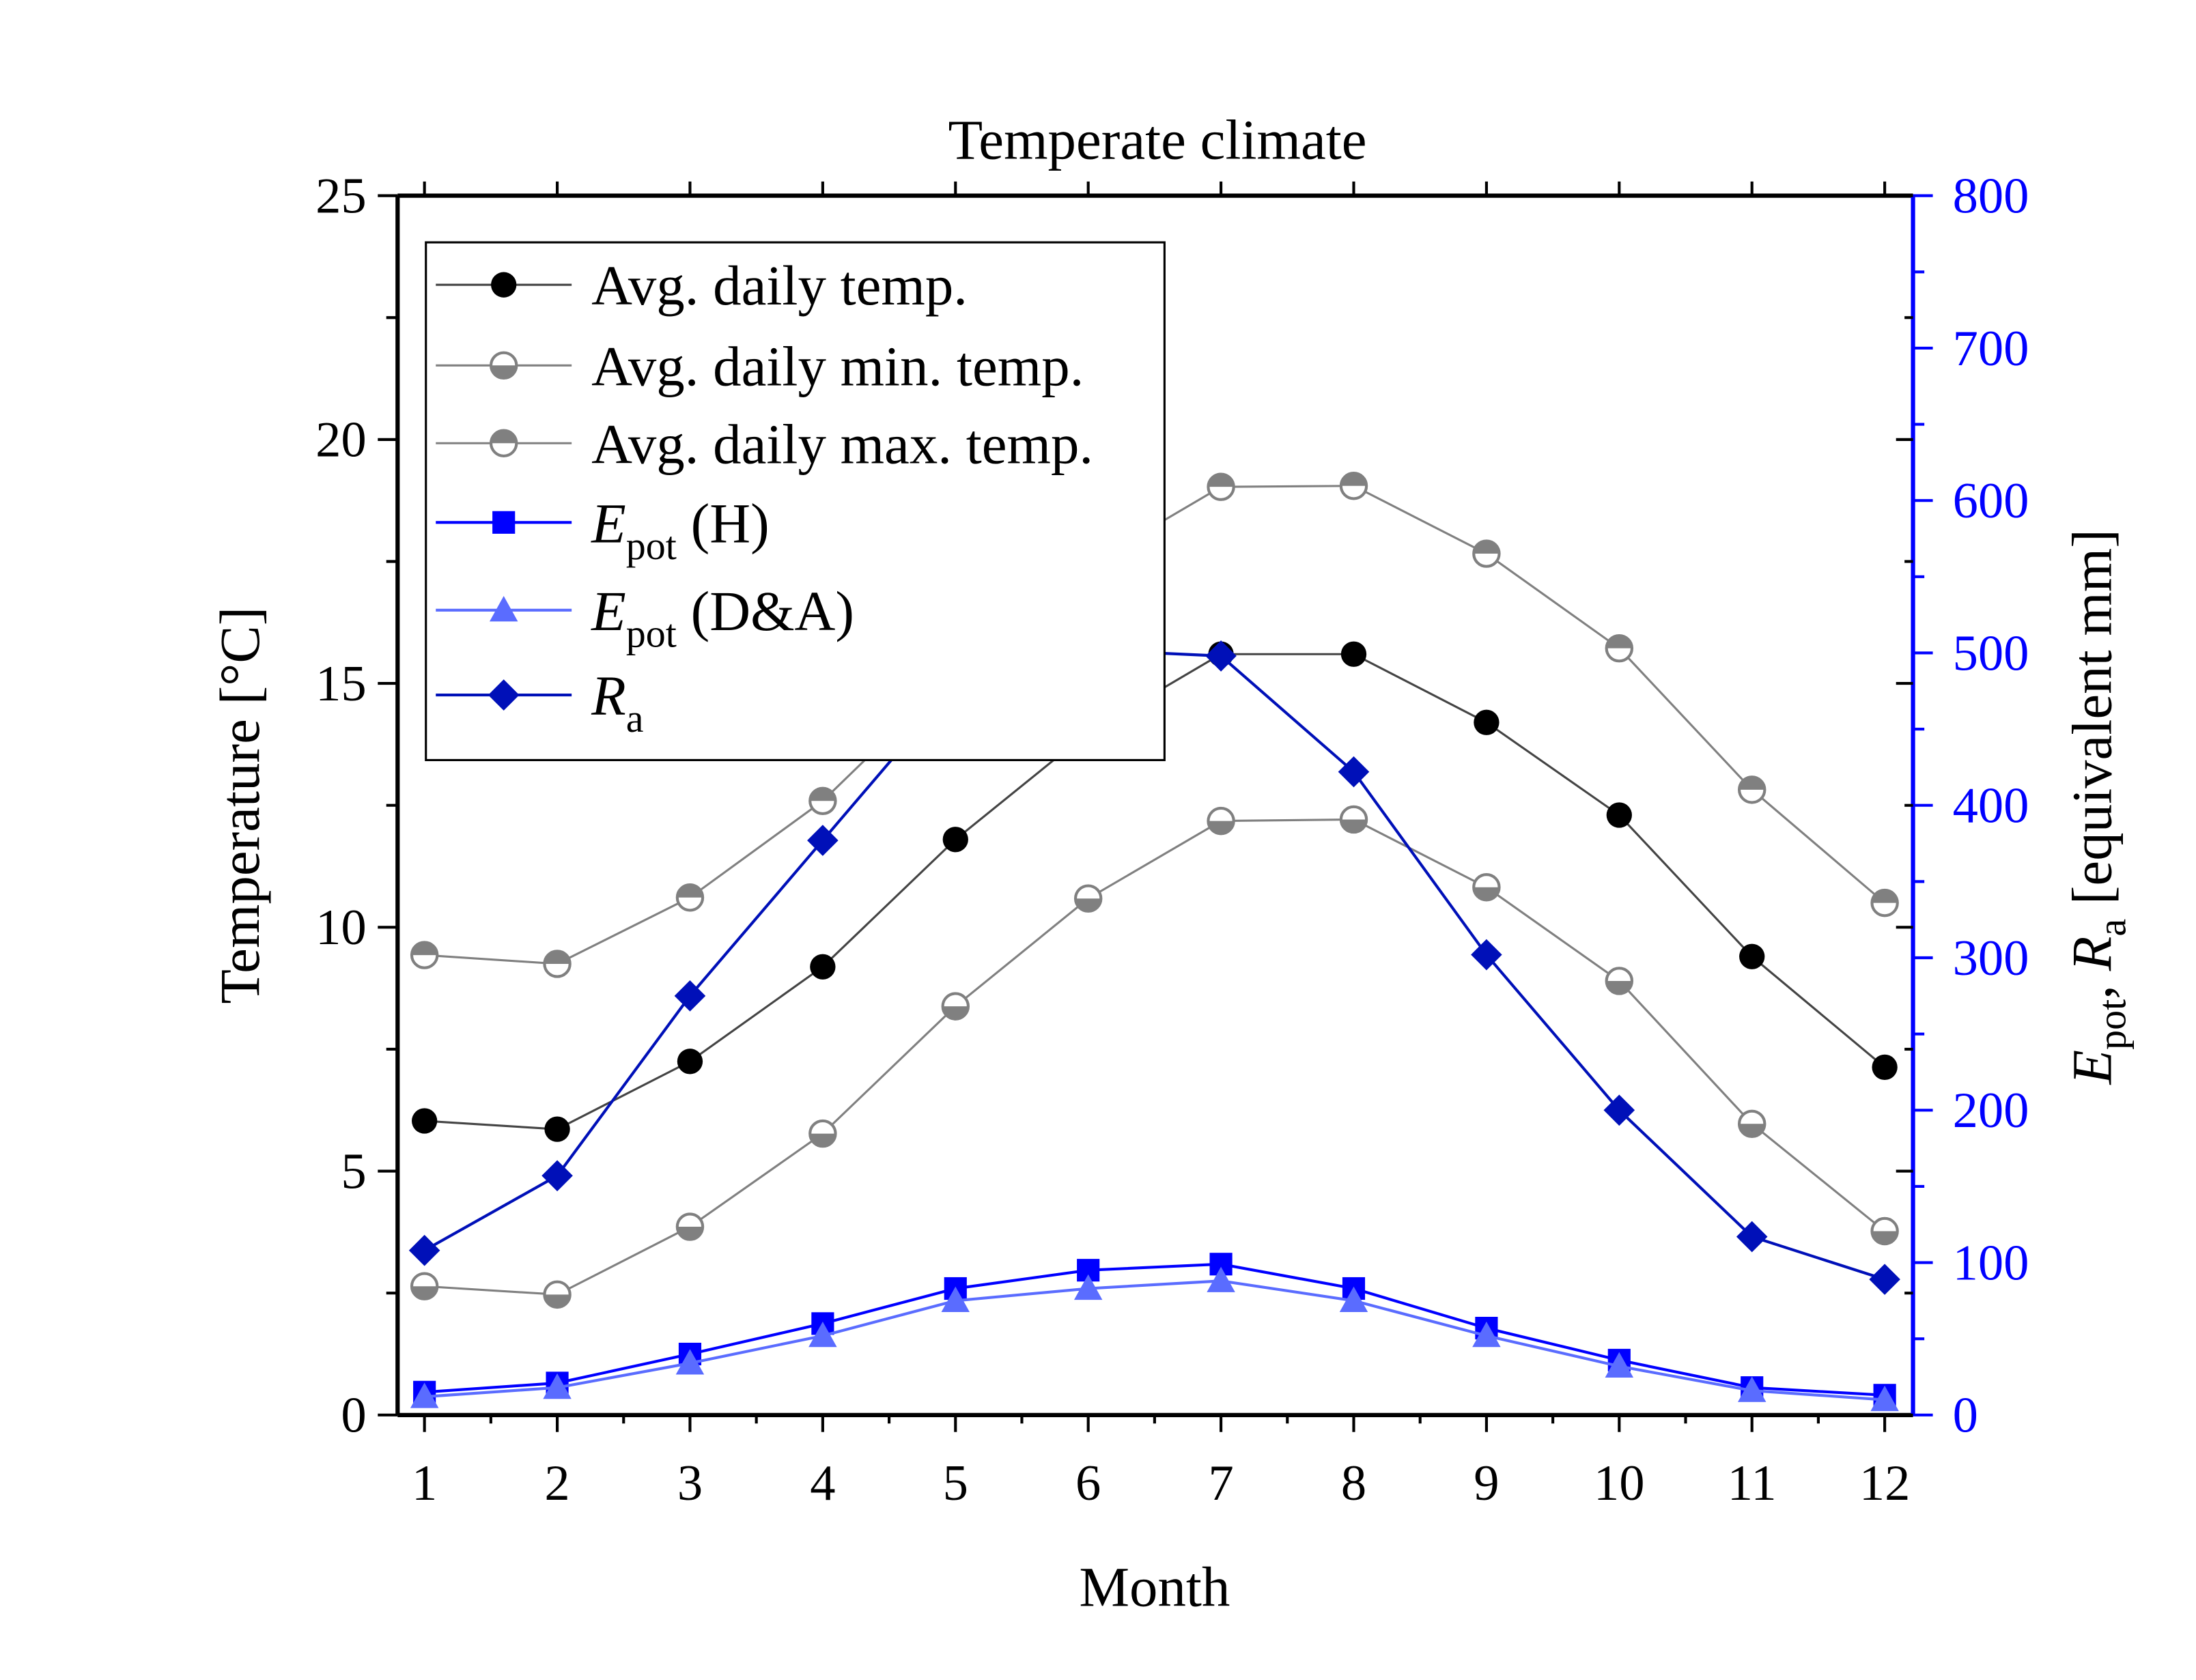  Describe the element at coordinates (557, 1483) in the screenshot. I see `x-tick-label: 2` at that location.